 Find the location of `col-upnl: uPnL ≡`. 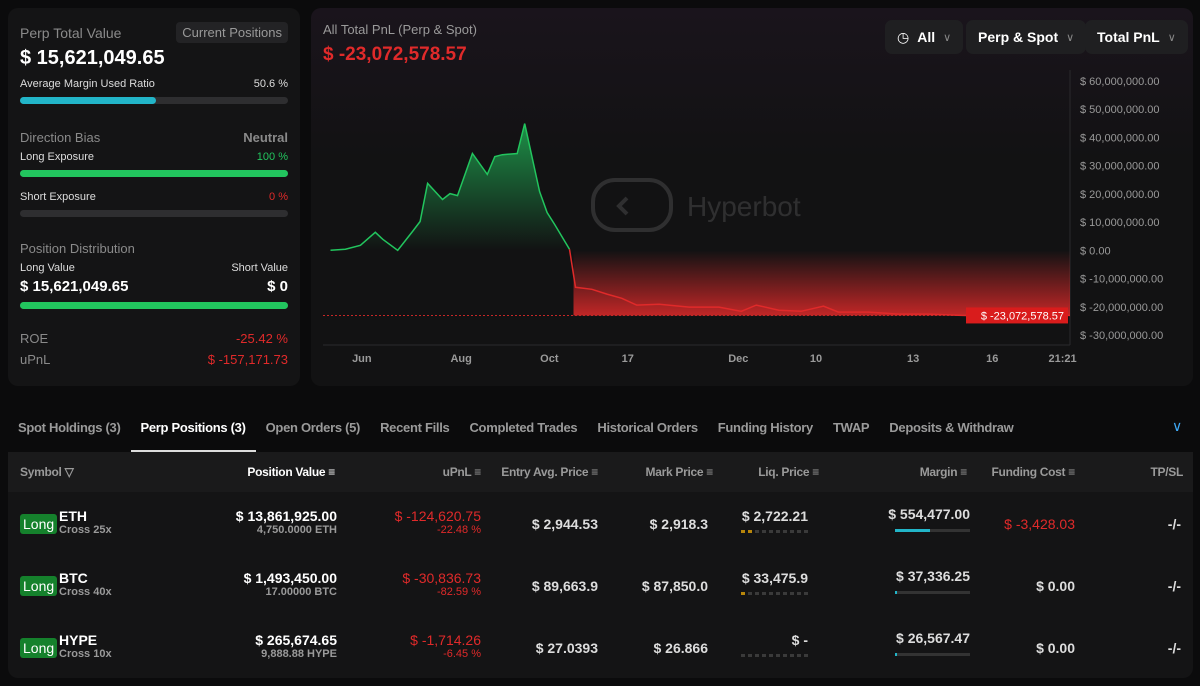

col-upnl: uPnL ≡ is located at coordinates (462, 472).